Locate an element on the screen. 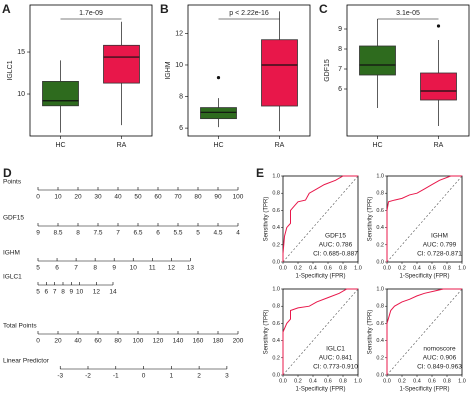 The image size is (474, 401). model-name: IGLC1 is located at coordinates (335, 349).